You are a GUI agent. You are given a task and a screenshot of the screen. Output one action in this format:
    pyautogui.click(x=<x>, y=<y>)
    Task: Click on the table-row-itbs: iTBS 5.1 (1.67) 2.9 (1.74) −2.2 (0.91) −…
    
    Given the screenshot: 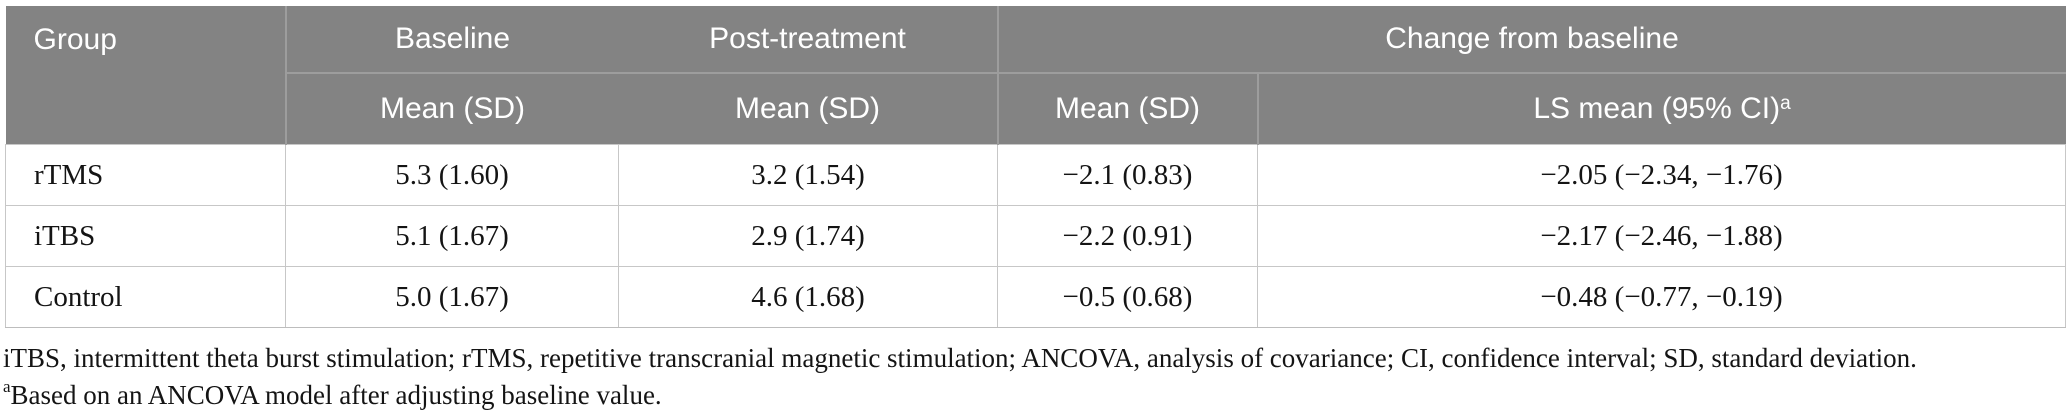 What is the action you would take?
    pyautogui.click(x=1036, y=236)
    